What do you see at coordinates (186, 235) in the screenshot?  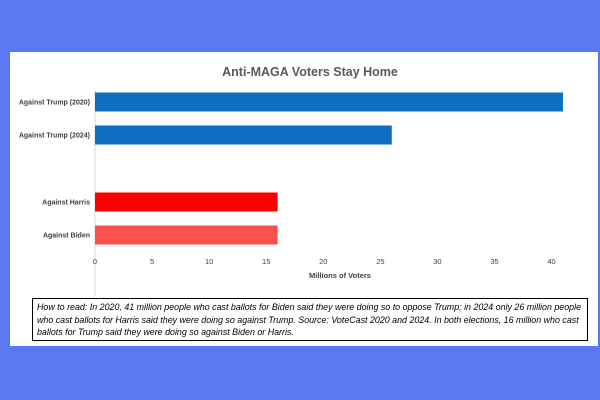 I see `bar-against-biden` at bounding box center [186, 235].